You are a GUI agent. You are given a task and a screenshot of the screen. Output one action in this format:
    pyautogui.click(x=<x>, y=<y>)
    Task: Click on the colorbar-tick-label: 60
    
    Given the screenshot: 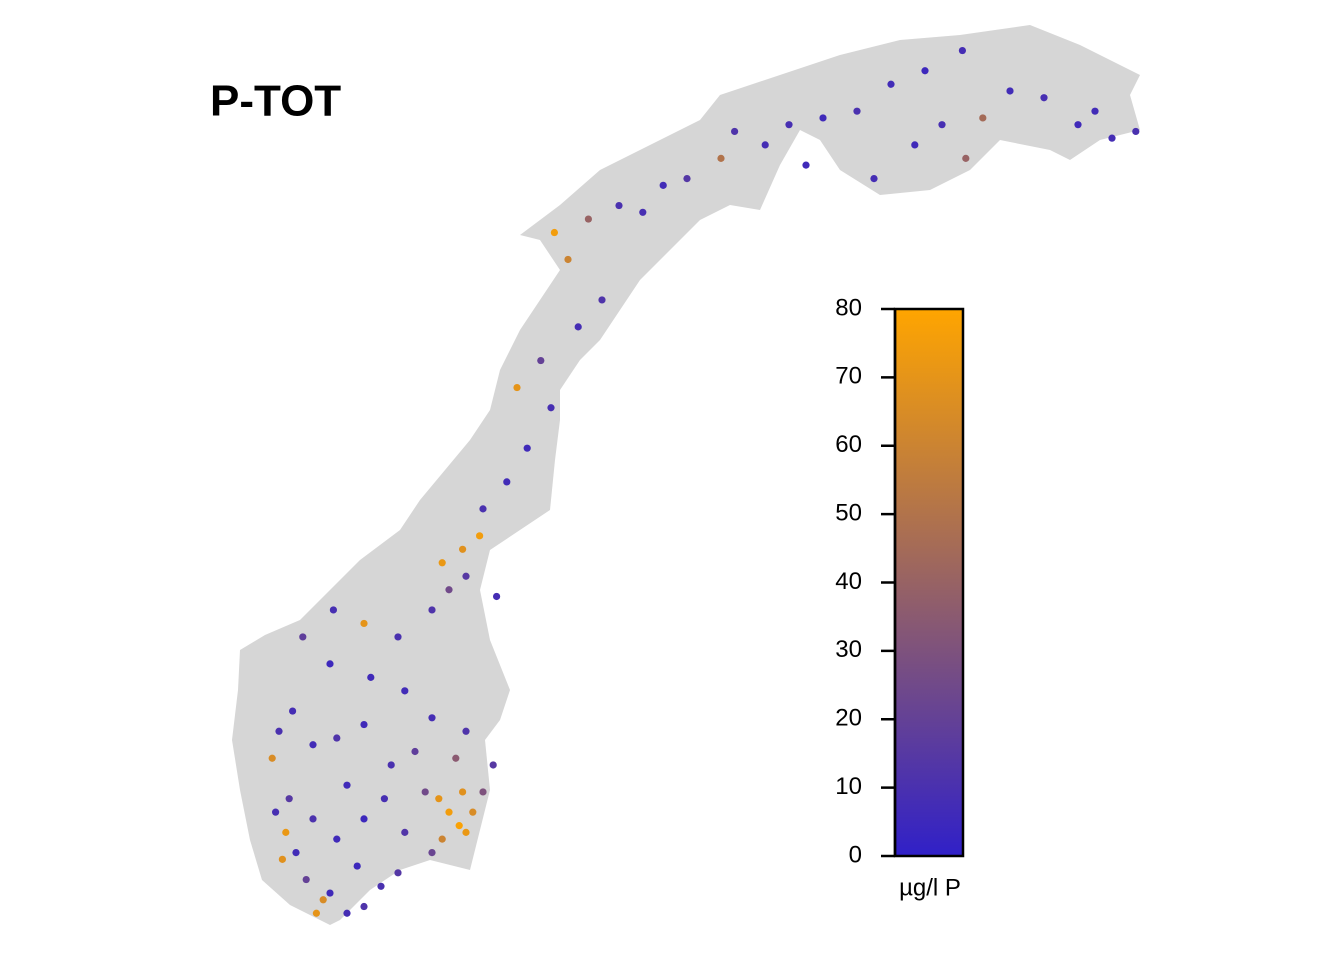 What is the action you would take?
    pyautogui.click(x=848, y=444)
    